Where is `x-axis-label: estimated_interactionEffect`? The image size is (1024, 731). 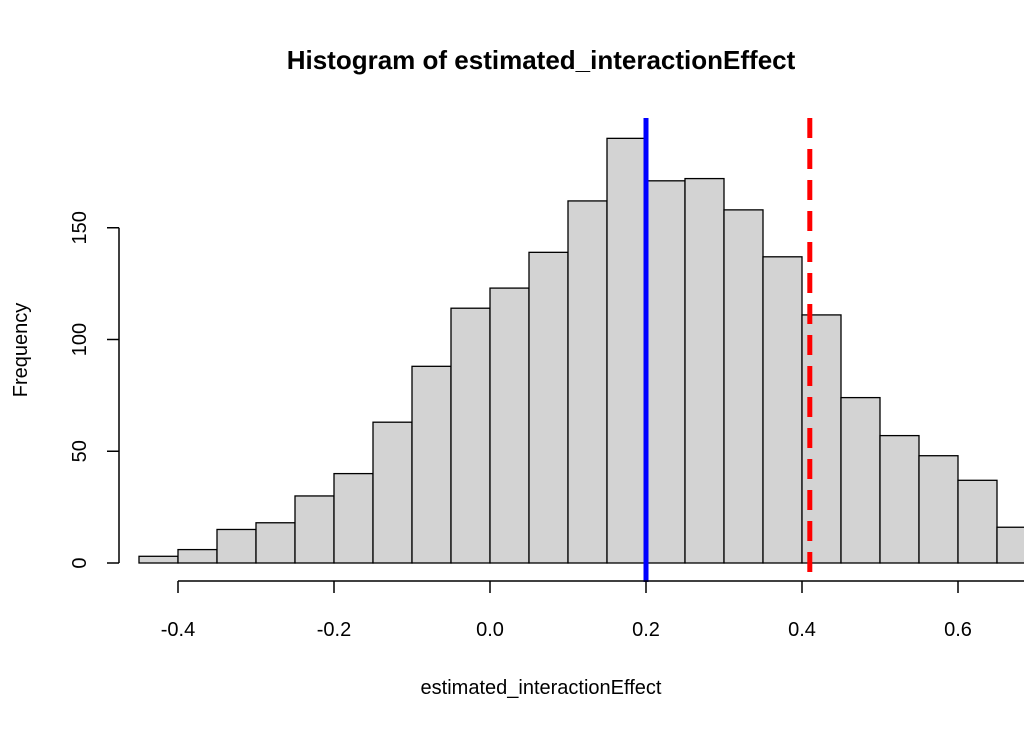
x-axis-label: estimated_interactionEffect is located at coordinates (541, 688).